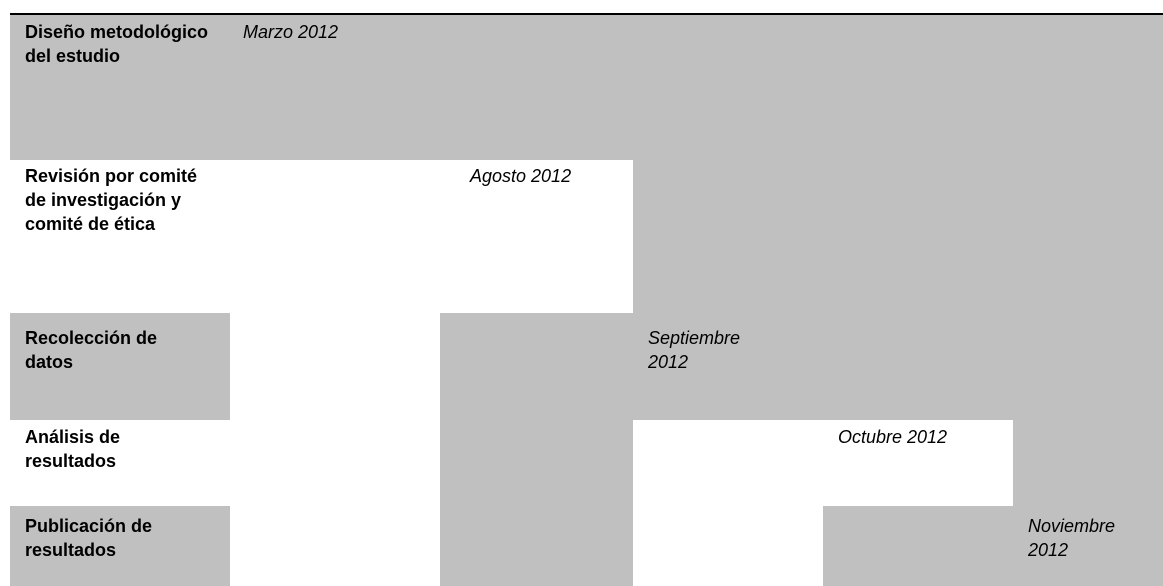  Describe the element at coordinates (91, 350) in the screenshot. I see `task-label: Recolección de datos` at that location.